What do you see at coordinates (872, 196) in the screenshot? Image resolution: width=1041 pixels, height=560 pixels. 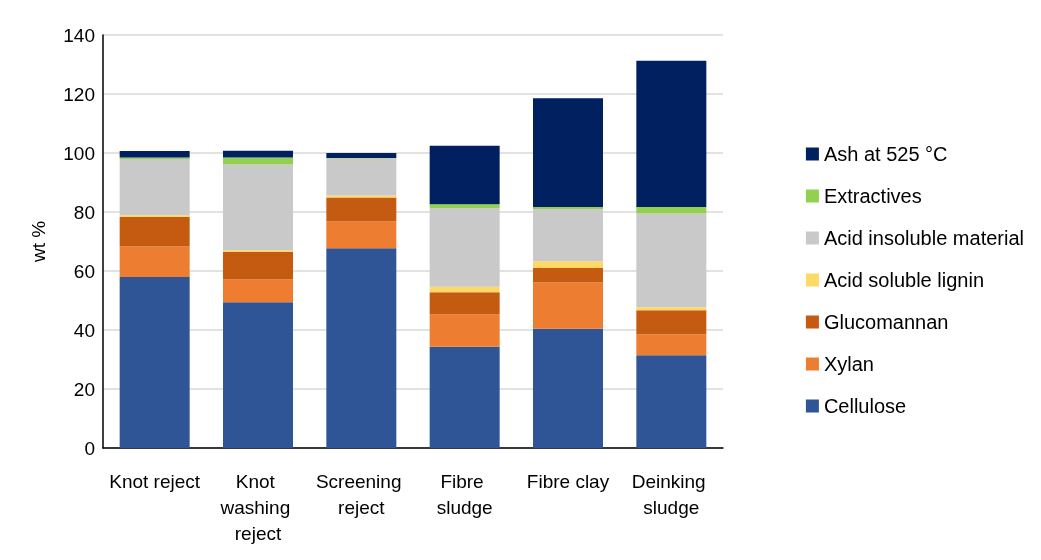 I see `legend-label: Extractives` at bounding box center [872, 196].